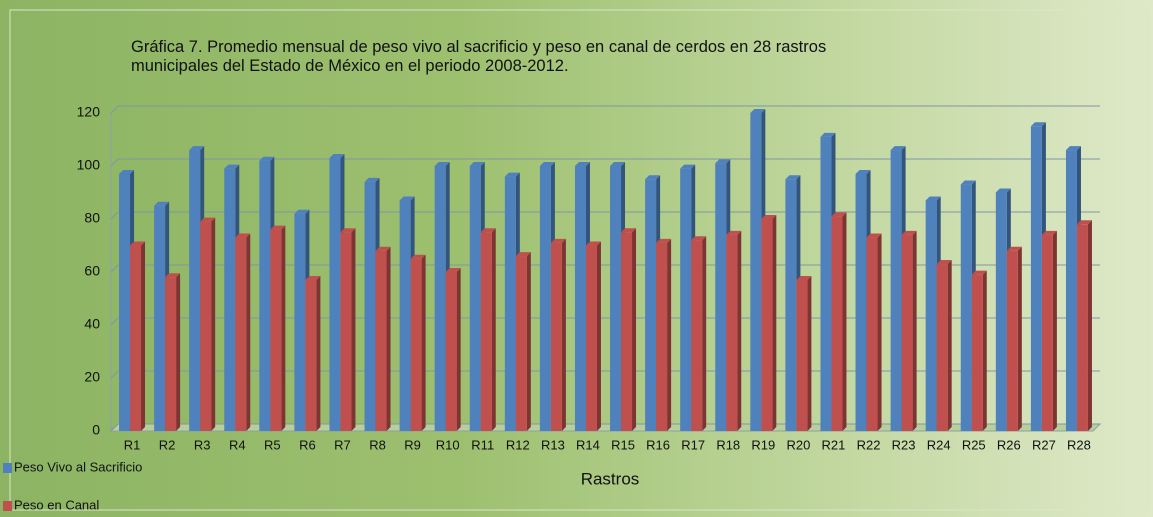  Describe the element at coordinates (482, 444) in the screenshot. I see `x-tick-label: R11` at that location.